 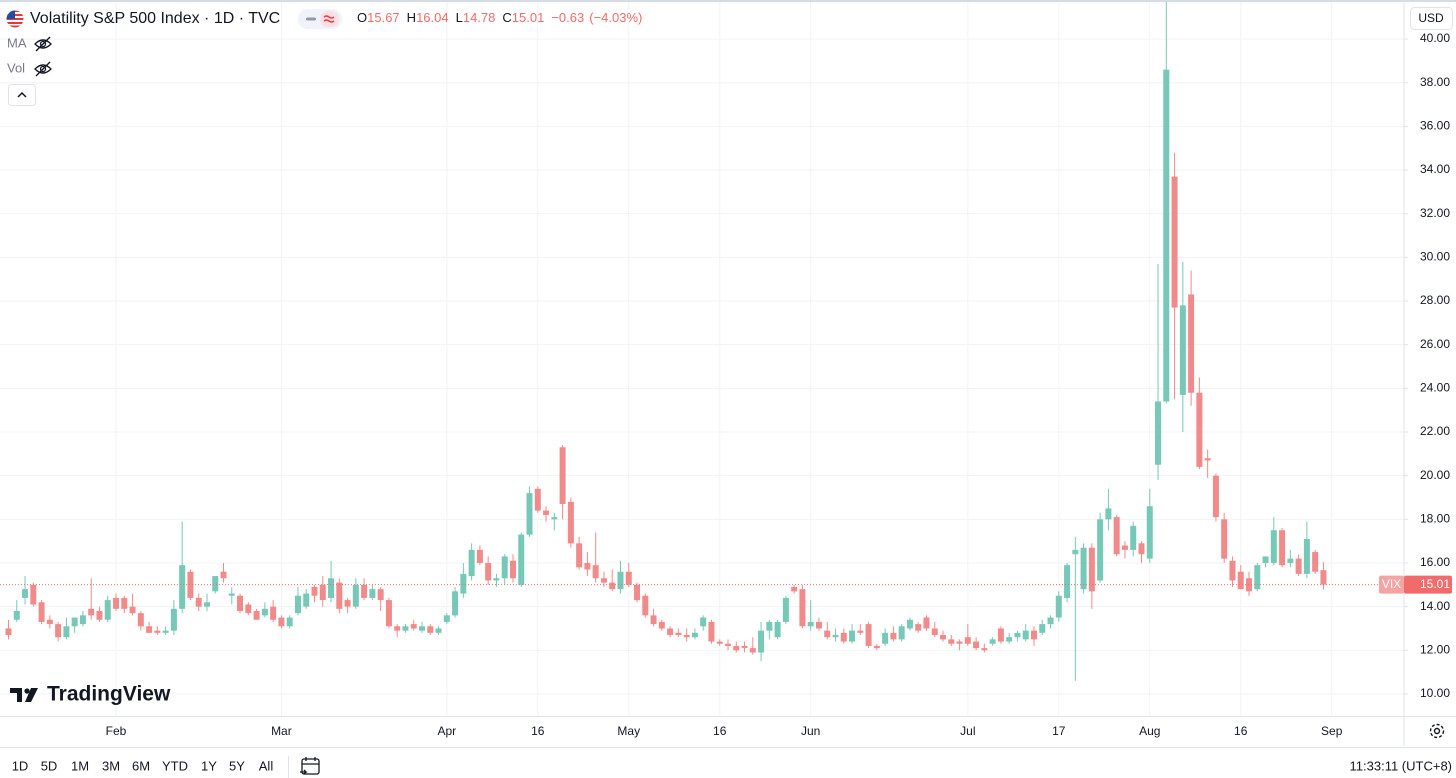 What do you see at coordinates (1437, 731) in the screenshot?
I see `settings-button` at bounding box center [1437, 731].